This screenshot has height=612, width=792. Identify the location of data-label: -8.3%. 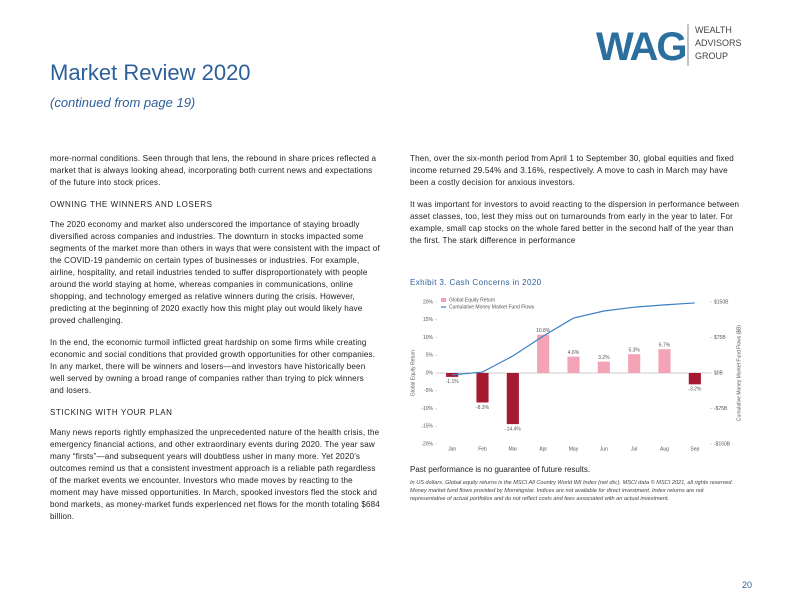
(483, 408).